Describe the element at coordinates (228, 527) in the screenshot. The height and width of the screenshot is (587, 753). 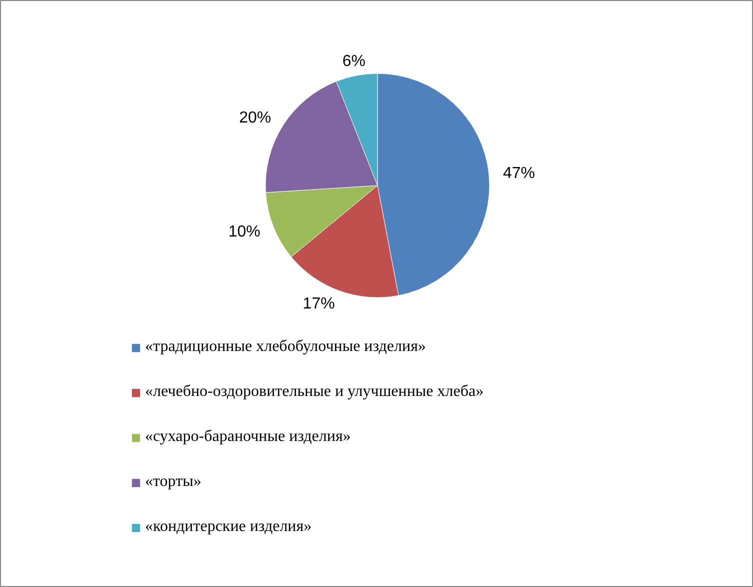
I see `legend-label: «кондитерские изделия»` at that location.